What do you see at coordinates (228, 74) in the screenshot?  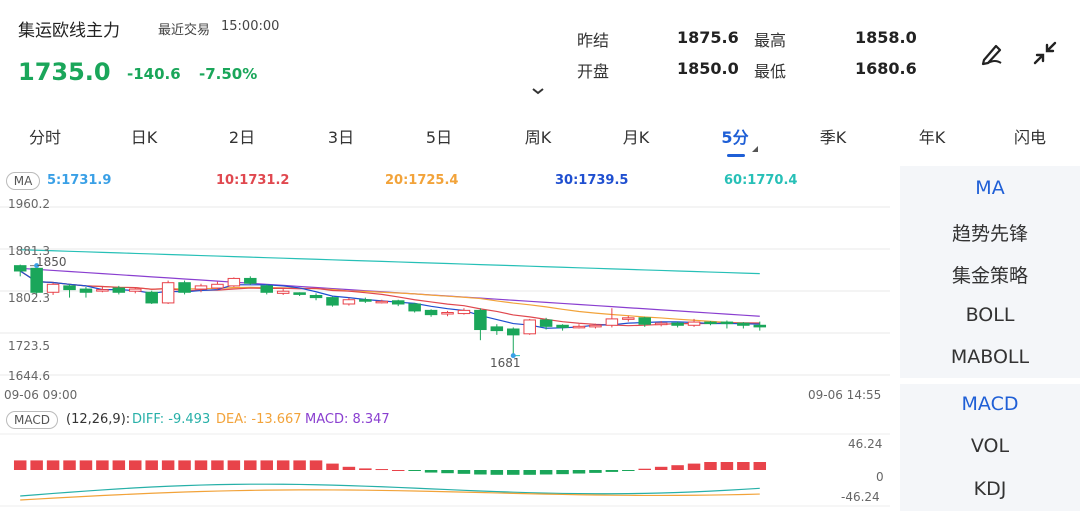 I see `price-change-percent: -7.50%` at bounding box center [228, 74].